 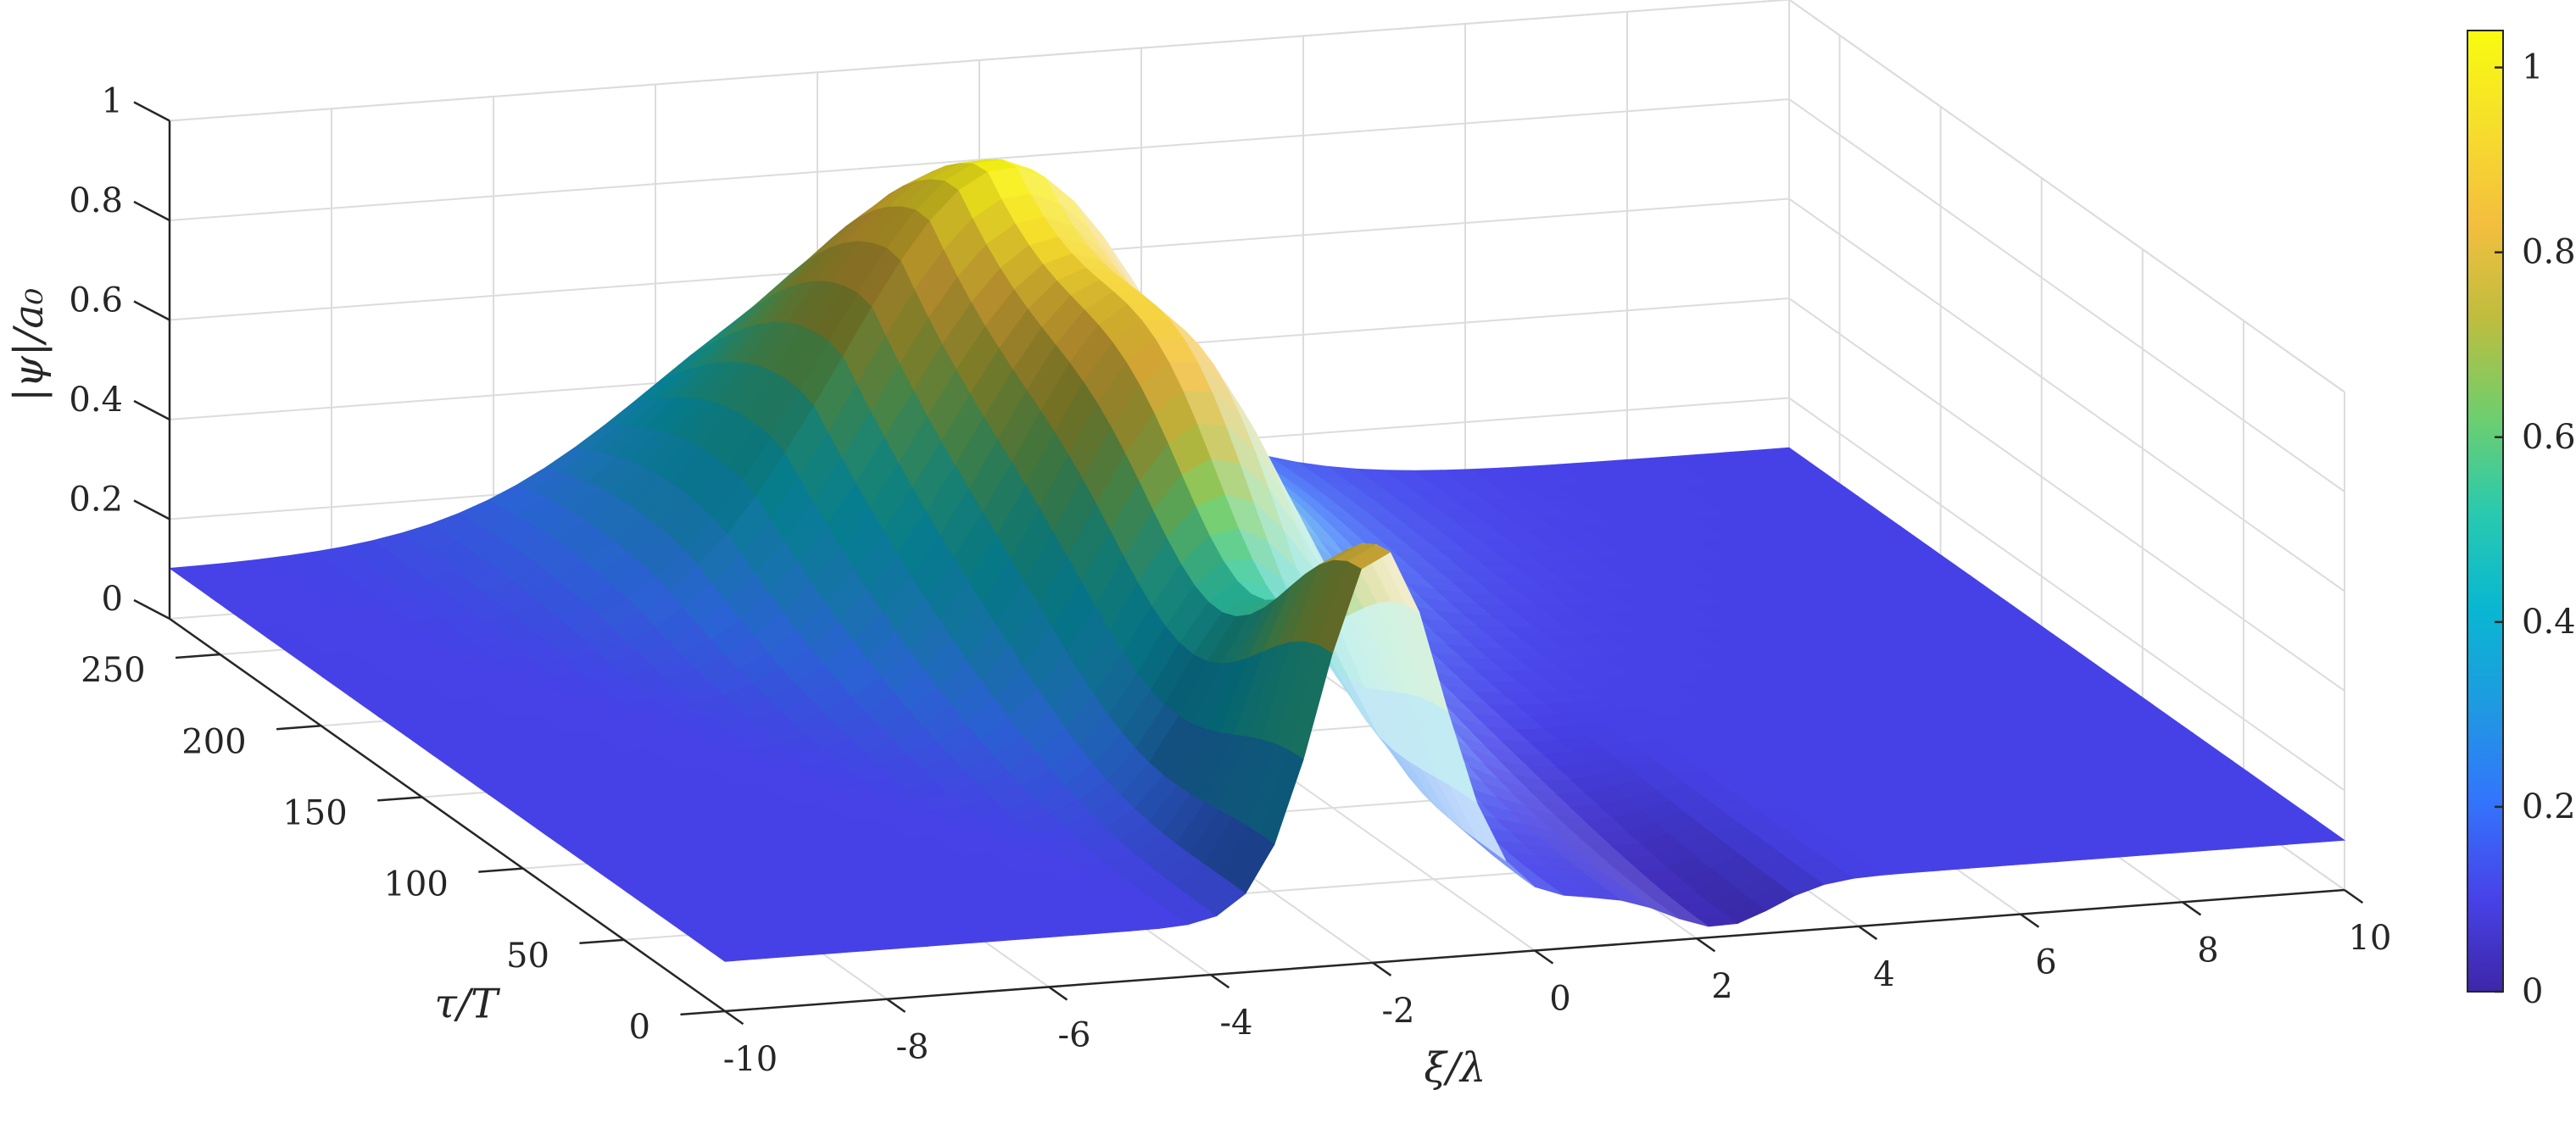 What do you see at coordinates (980, 159) in the screenshot?
I see `back-wall-grid-line` at bounding box center [980, 159].